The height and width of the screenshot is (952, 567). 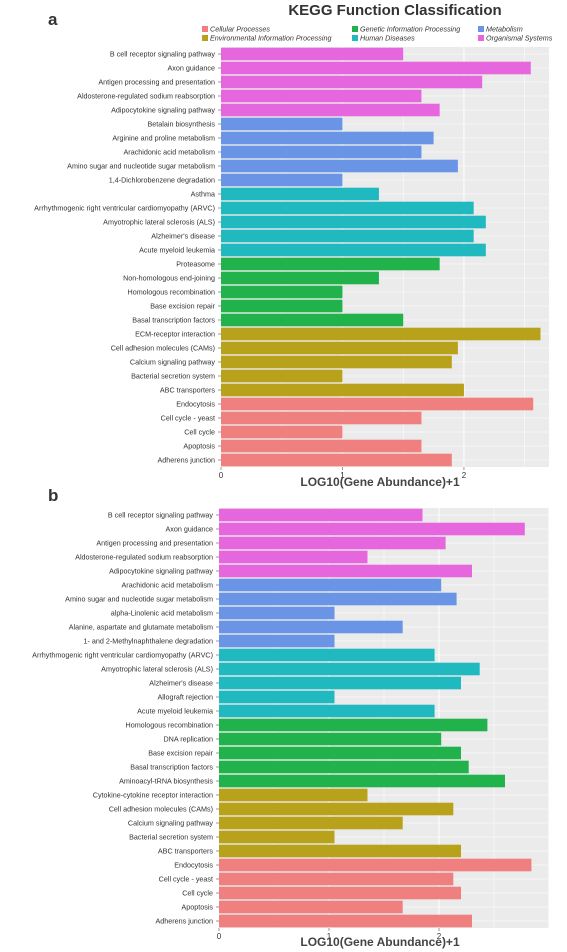 I want to click on legend-swatch-human-diseases, so click(x=355, y=38).